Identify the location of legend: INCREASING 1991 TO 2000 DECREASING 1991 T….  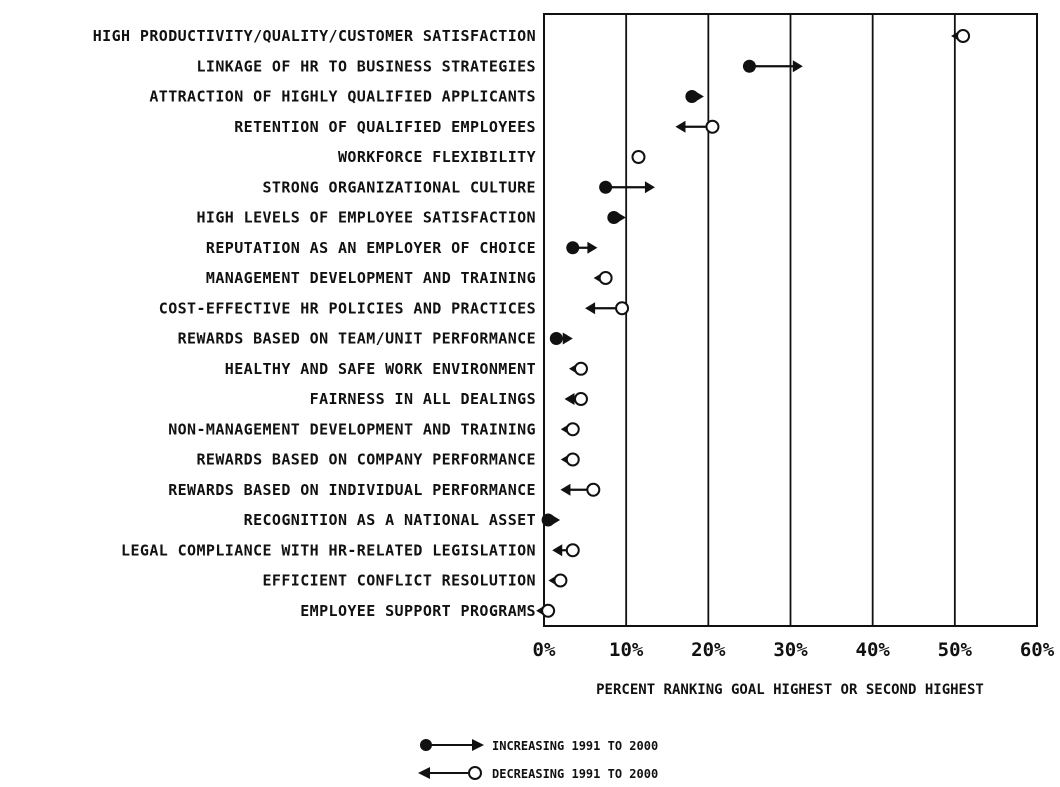
(538, 760).